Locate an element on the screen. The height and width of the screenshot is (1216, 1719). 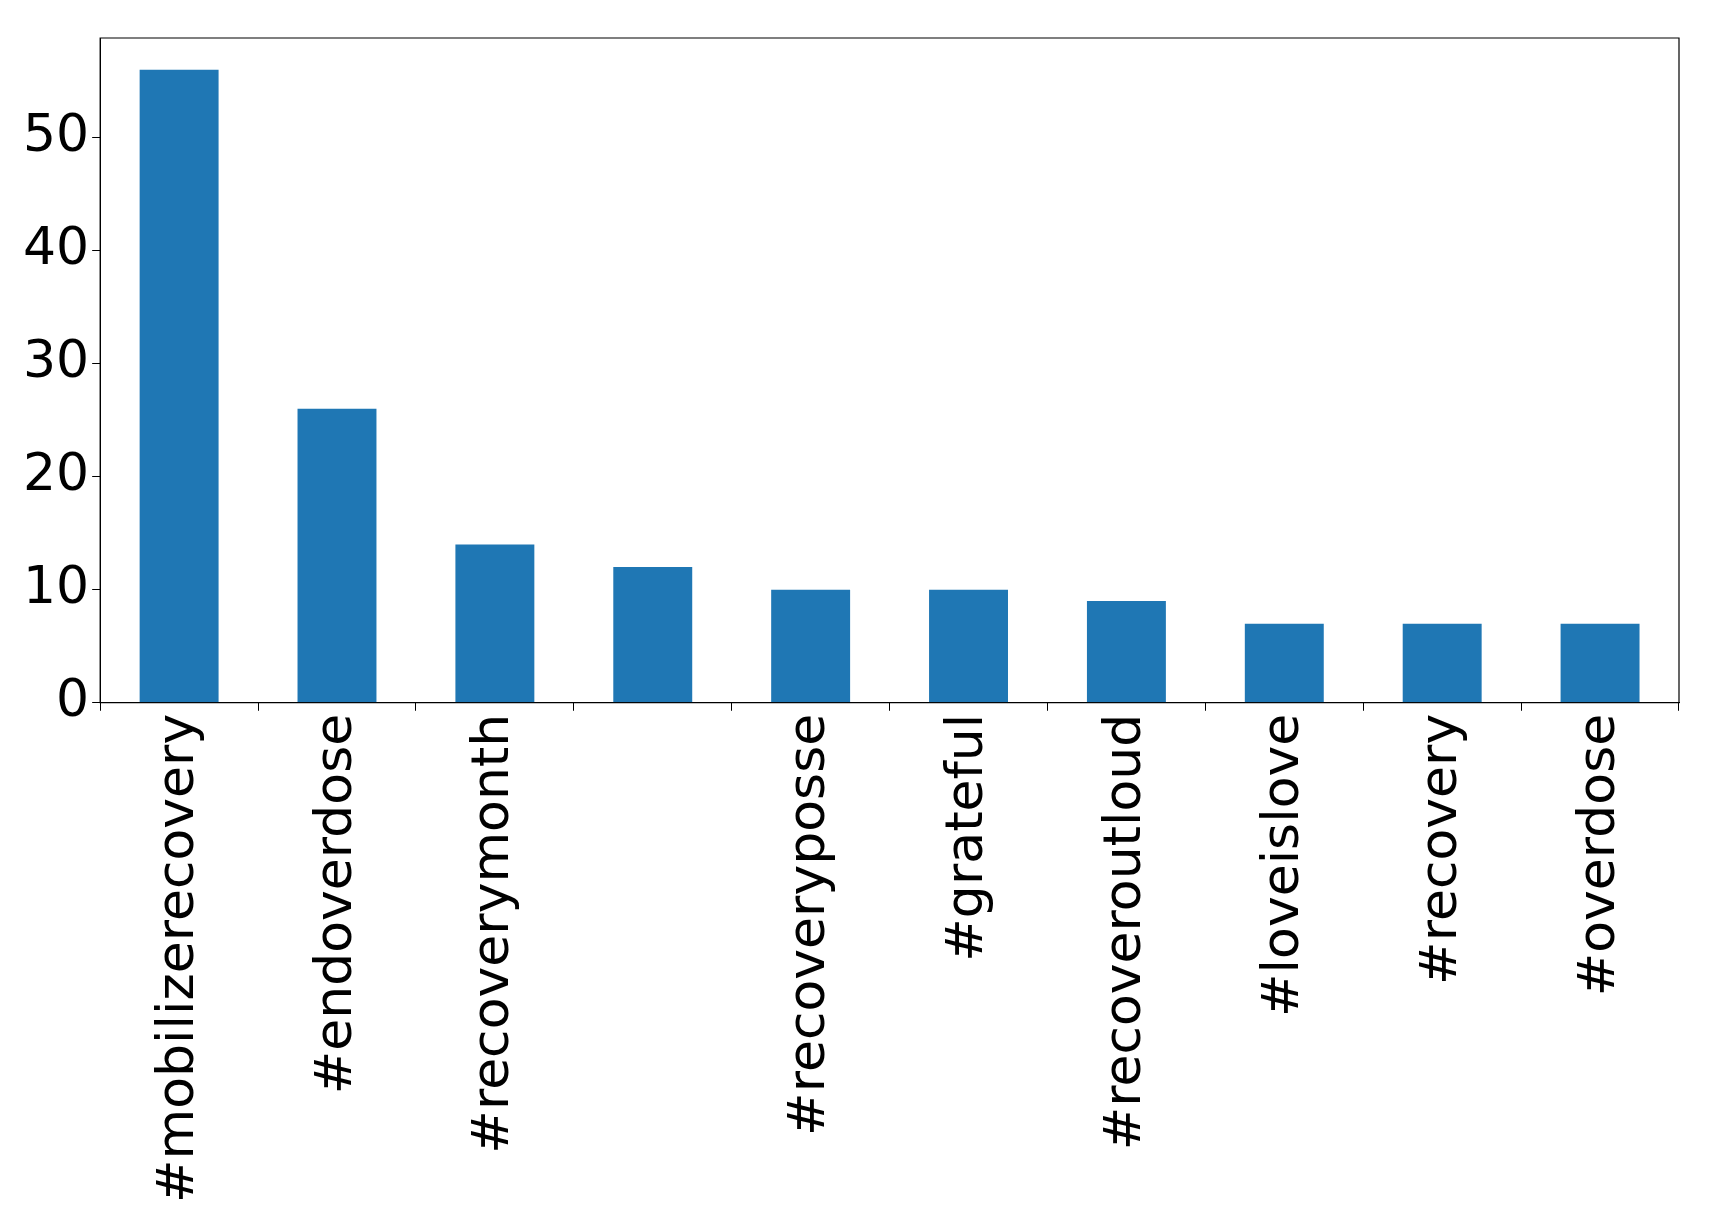
y-tick-label: 10 is located at coordinates (56, 585).